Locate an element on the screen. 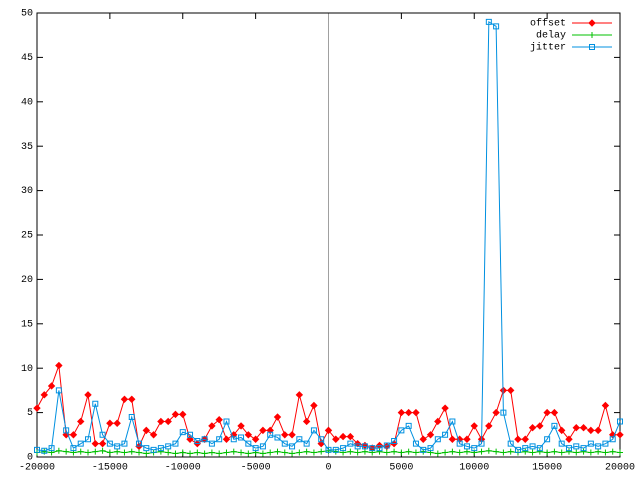  y-tick-label: 40 is located at coordinates (27, 102).